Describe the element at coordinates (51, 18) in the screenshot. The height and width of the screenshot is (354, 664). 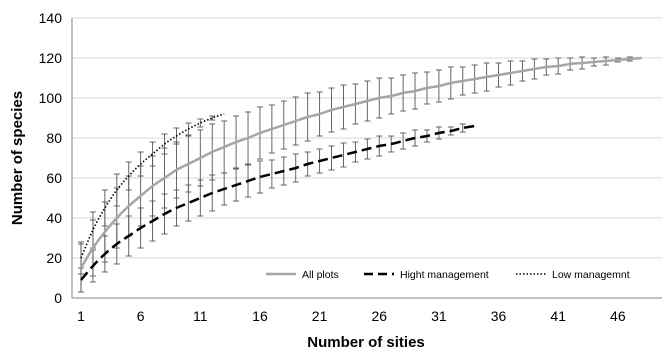
I see `y-tick-label-140: 140` at that location.